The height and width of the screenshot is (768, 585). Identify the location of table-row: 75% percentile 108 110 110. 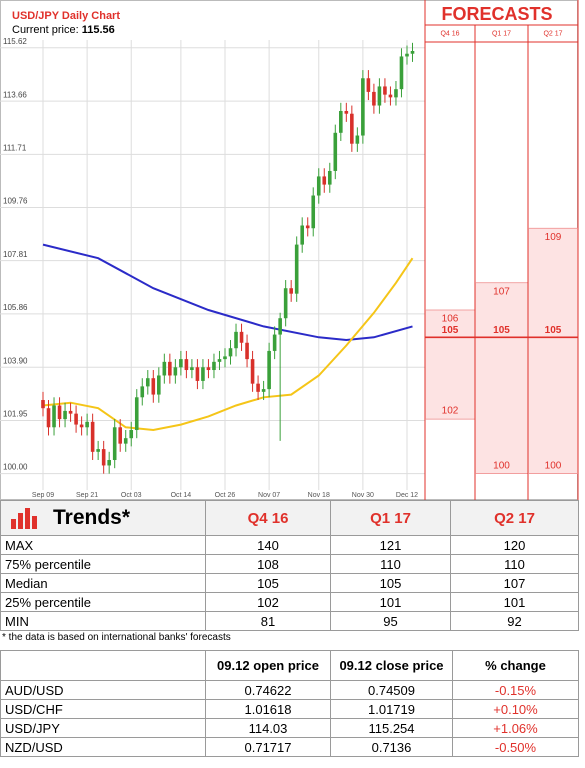
(289, 564).